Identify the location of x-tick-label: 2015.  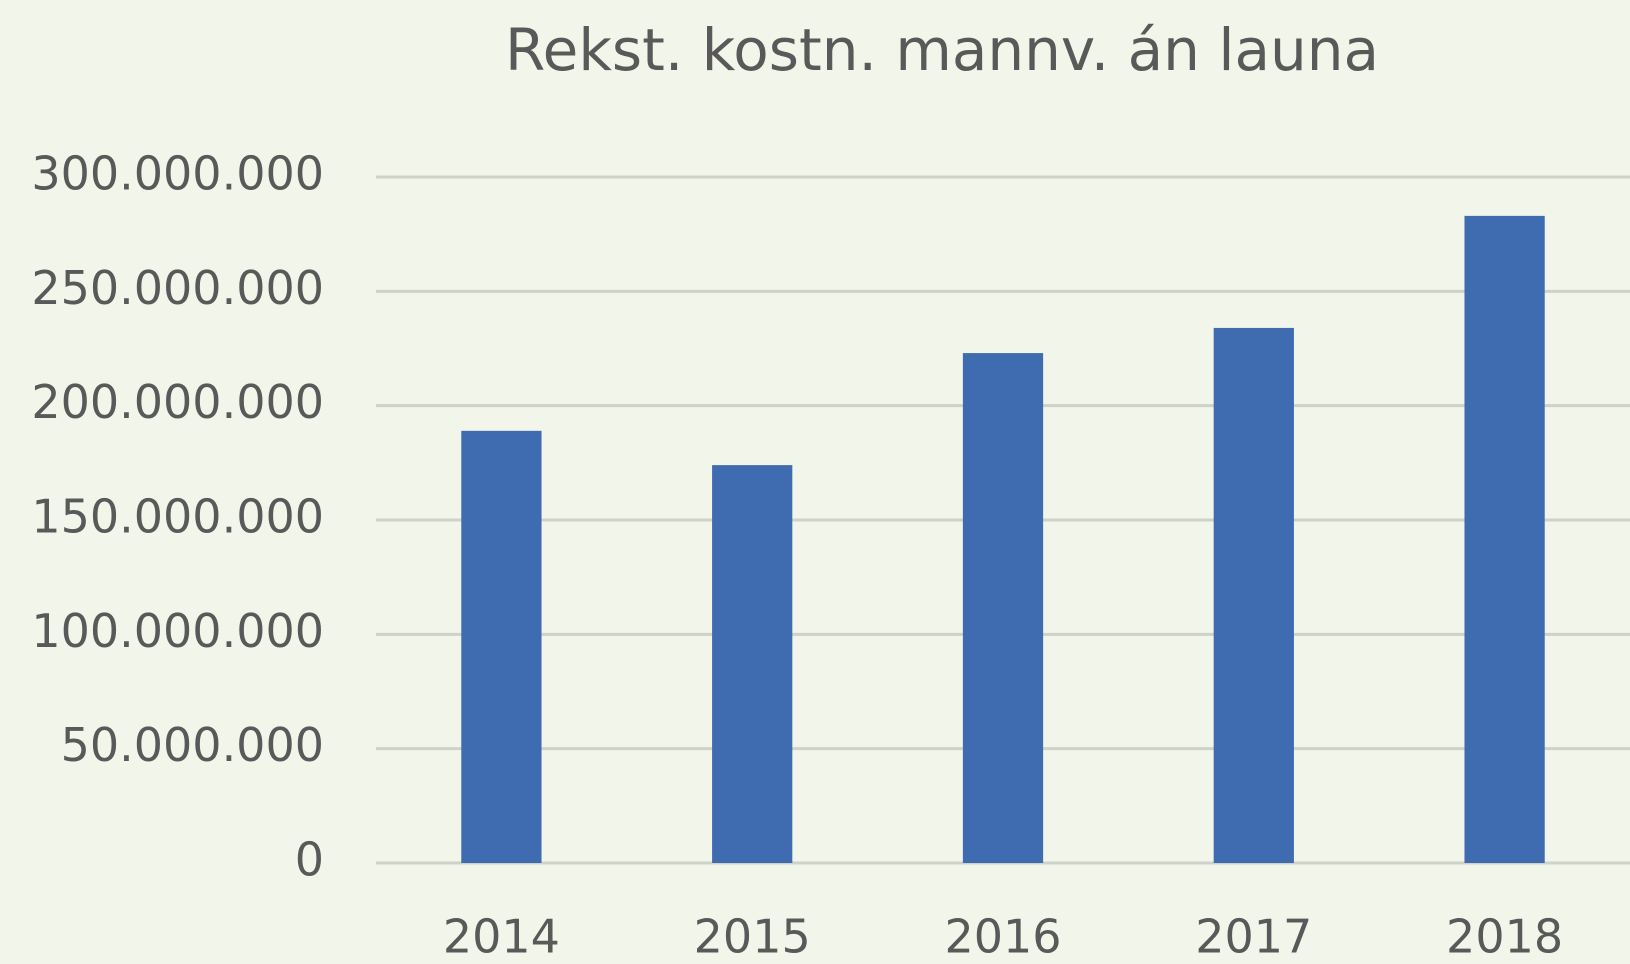
(752, 937).